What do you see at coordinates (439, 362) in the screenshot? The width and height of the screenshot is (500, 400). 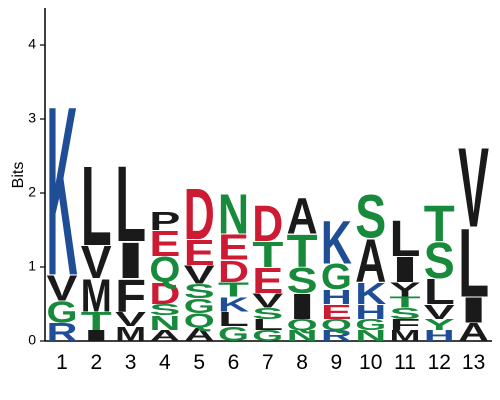 I see `x-tick-label: 12` at bounding box center [439, 362].